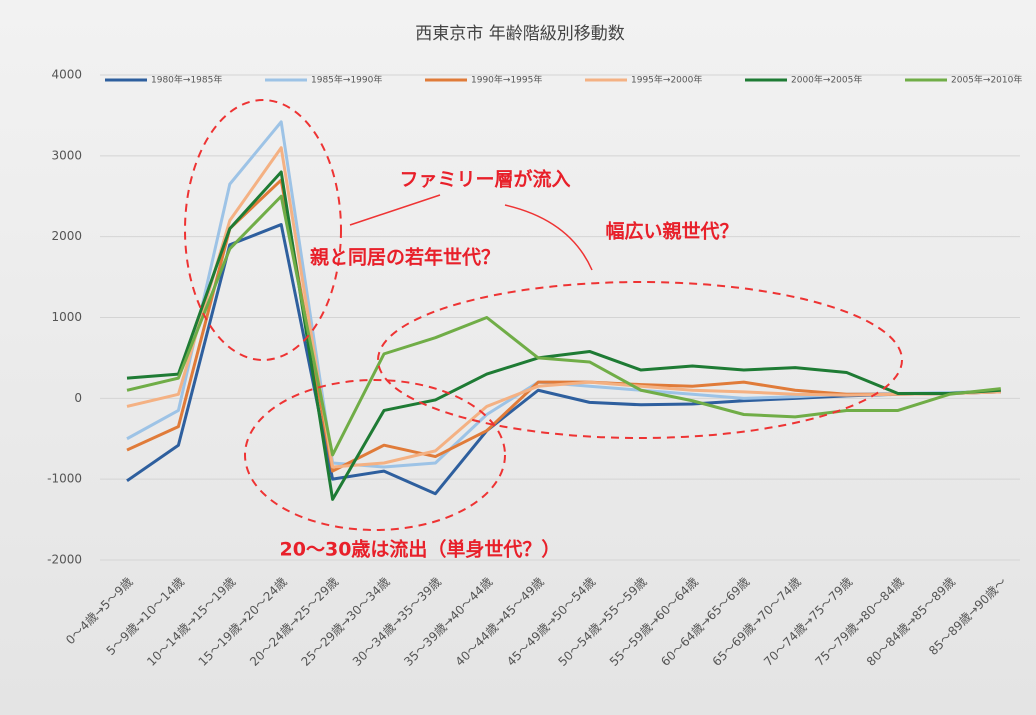  Describe the element at coordinates (484, 179) in the screenshot. I see `annotation: ファミリー層が流入` at that location.